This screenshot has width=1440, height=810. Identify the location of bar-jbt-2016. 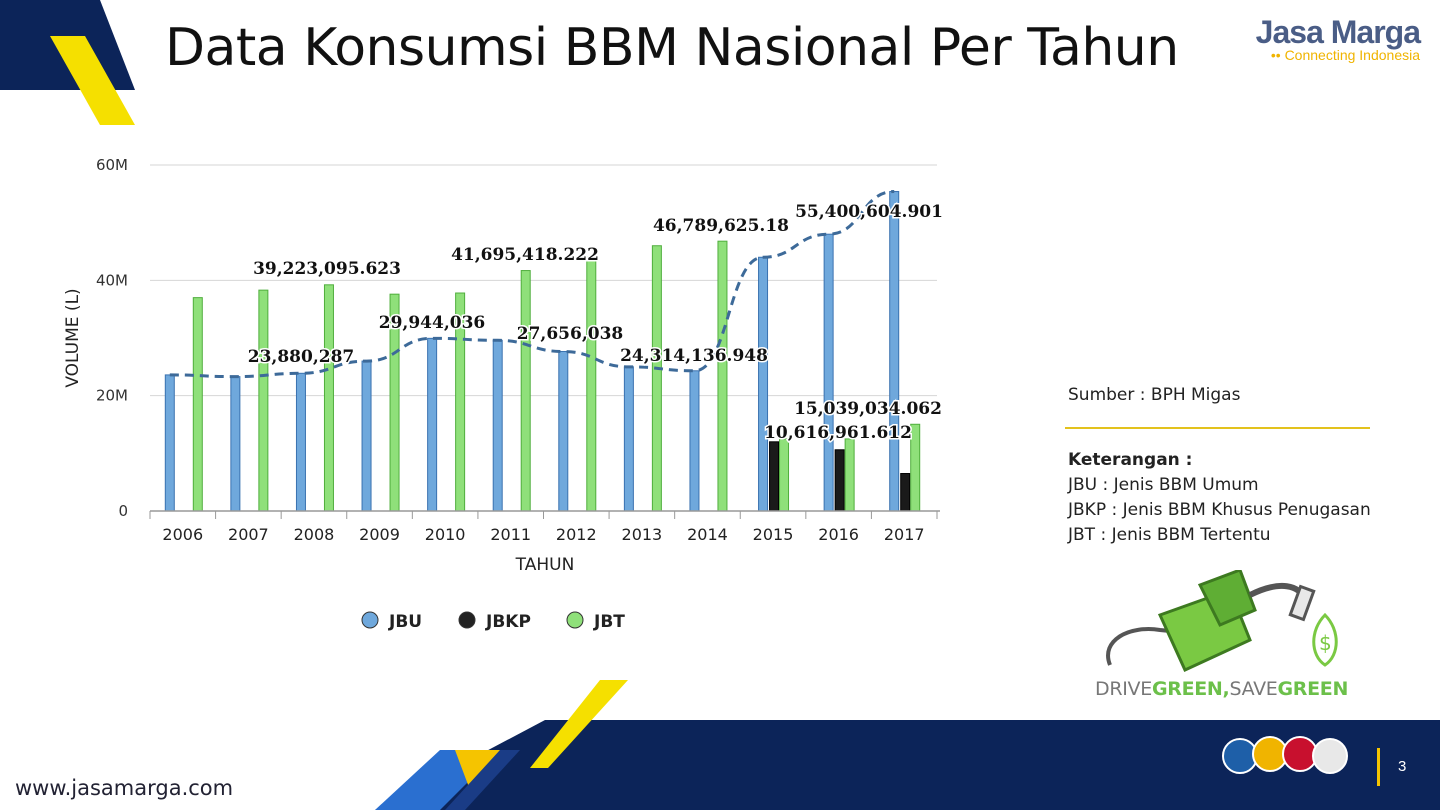
(849, 475).